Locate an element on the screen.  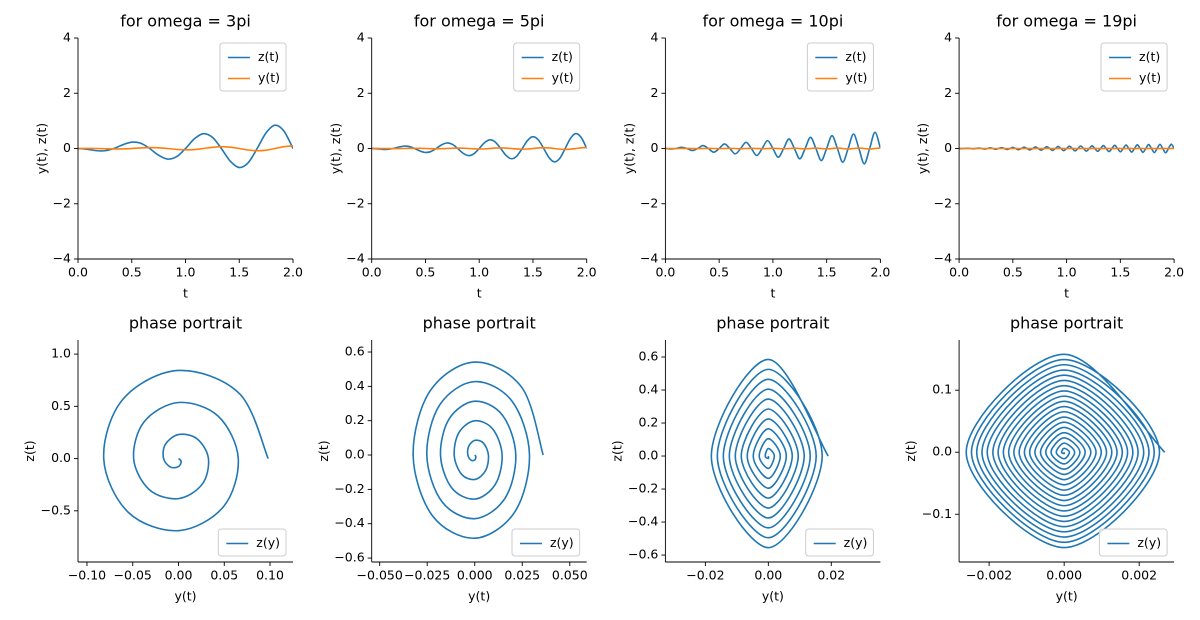
y-tick-label: −0.6 is located at coordinates (643, 554).